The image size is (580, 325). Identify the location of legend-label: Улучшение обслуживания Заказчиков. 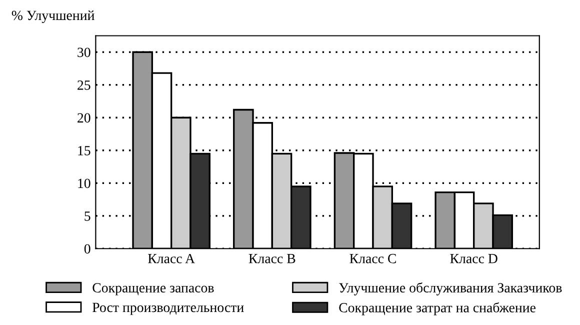
(450, 289).